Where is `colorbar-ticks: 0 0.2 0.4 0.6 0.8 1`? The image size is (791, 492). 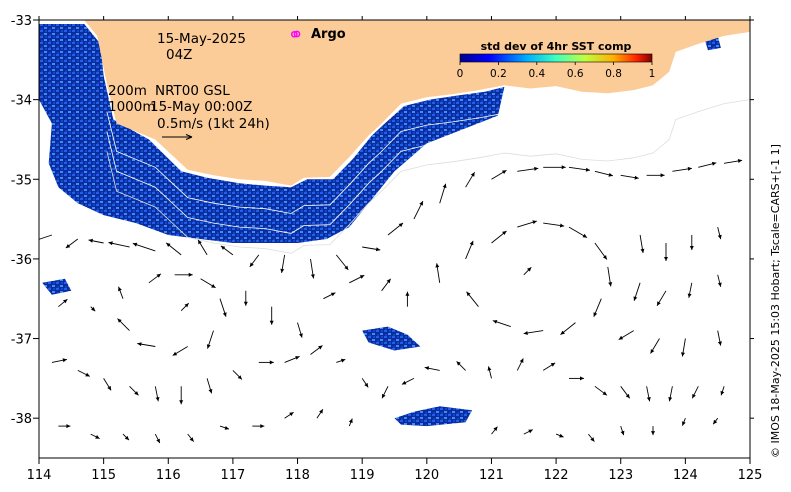 colorbar-ticks: 0 0.2 0.4 0.6 0.8 1 is located at coordinates (556, 71).